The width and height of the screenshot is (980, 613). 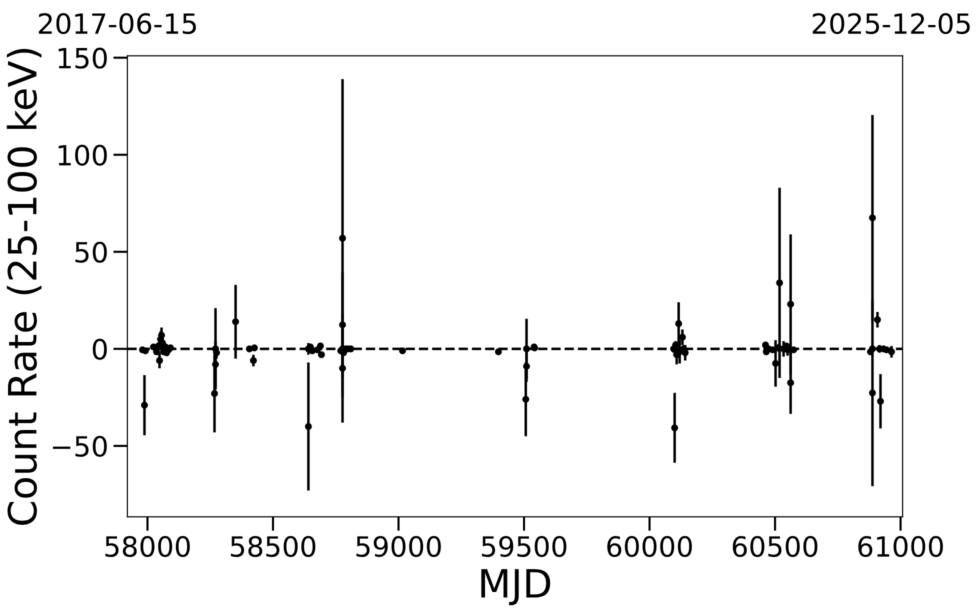 I want to click on x-tick-label: 58500, so click(x=273, y=547).